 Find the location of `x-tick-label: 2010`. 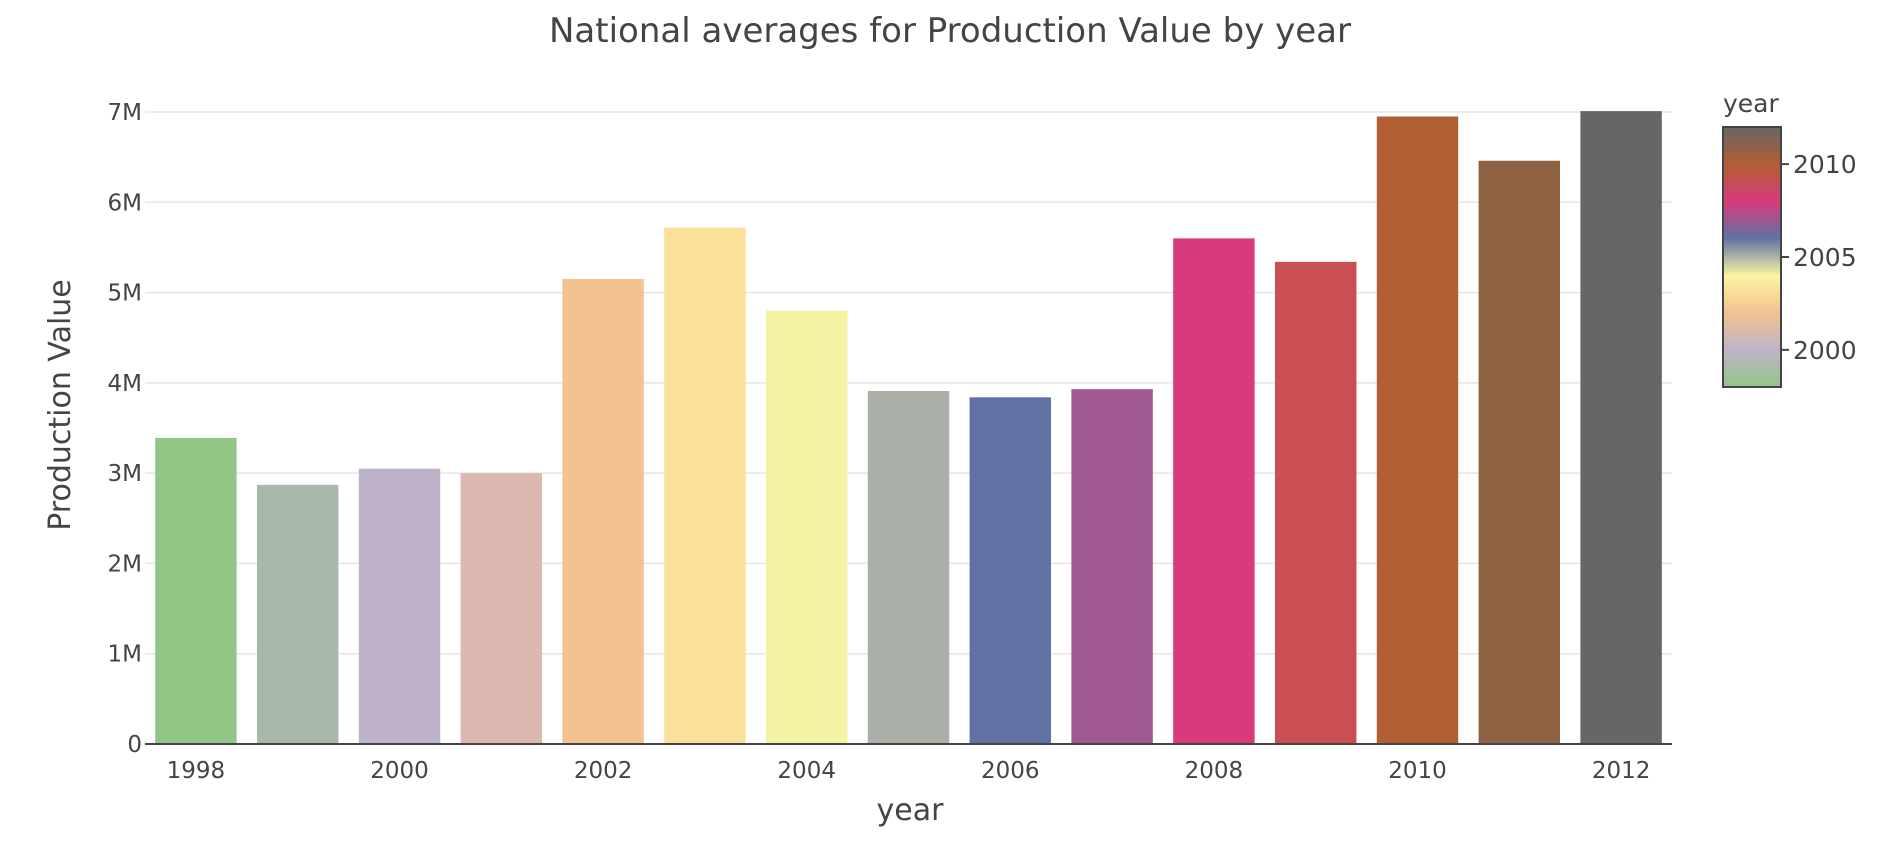

x-tick-label: 2010 is located at coordinates (1417, 771).